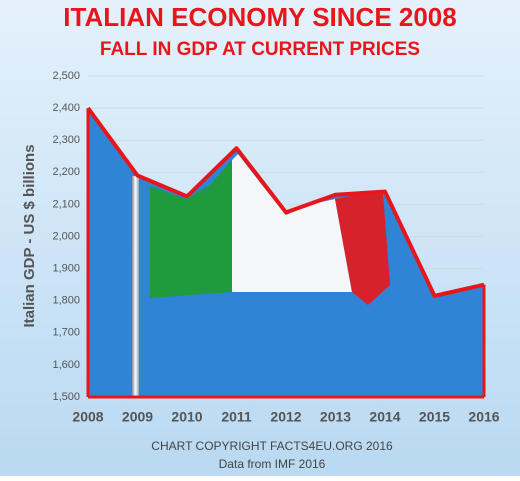 This screenshot has width=520, height=481. Describe the element at coordinates (66, 236) in the screenshot. I see `y-tick-label: 2,000` at that location.